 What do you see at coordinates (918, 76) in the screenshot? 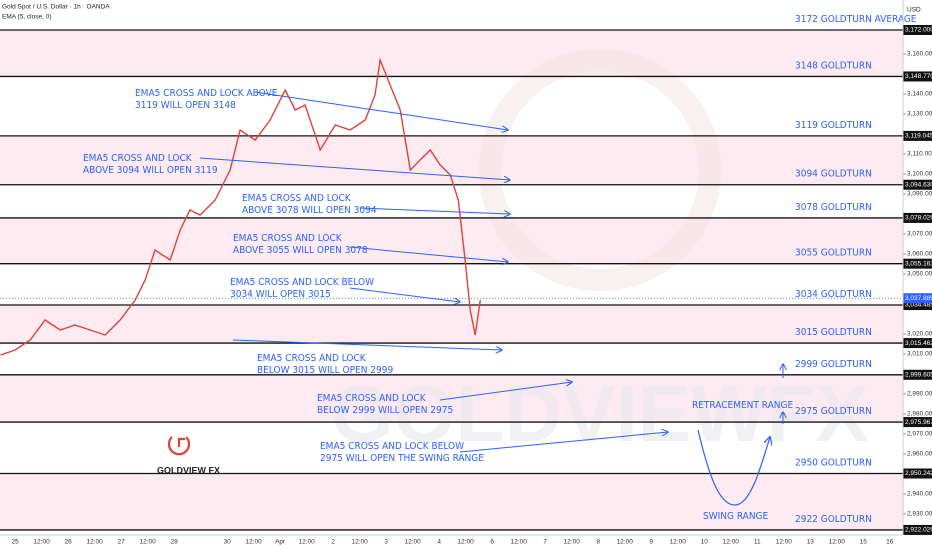
I see `level-box-label: 3,148.770` at bounding box center [918, 76].